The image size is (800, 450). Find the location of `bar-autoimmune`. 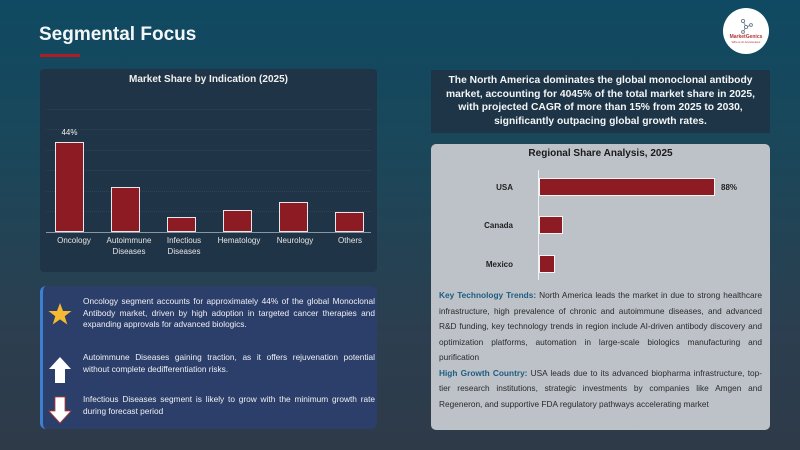

bar-autoimmune is located at coordinates (129, 170).